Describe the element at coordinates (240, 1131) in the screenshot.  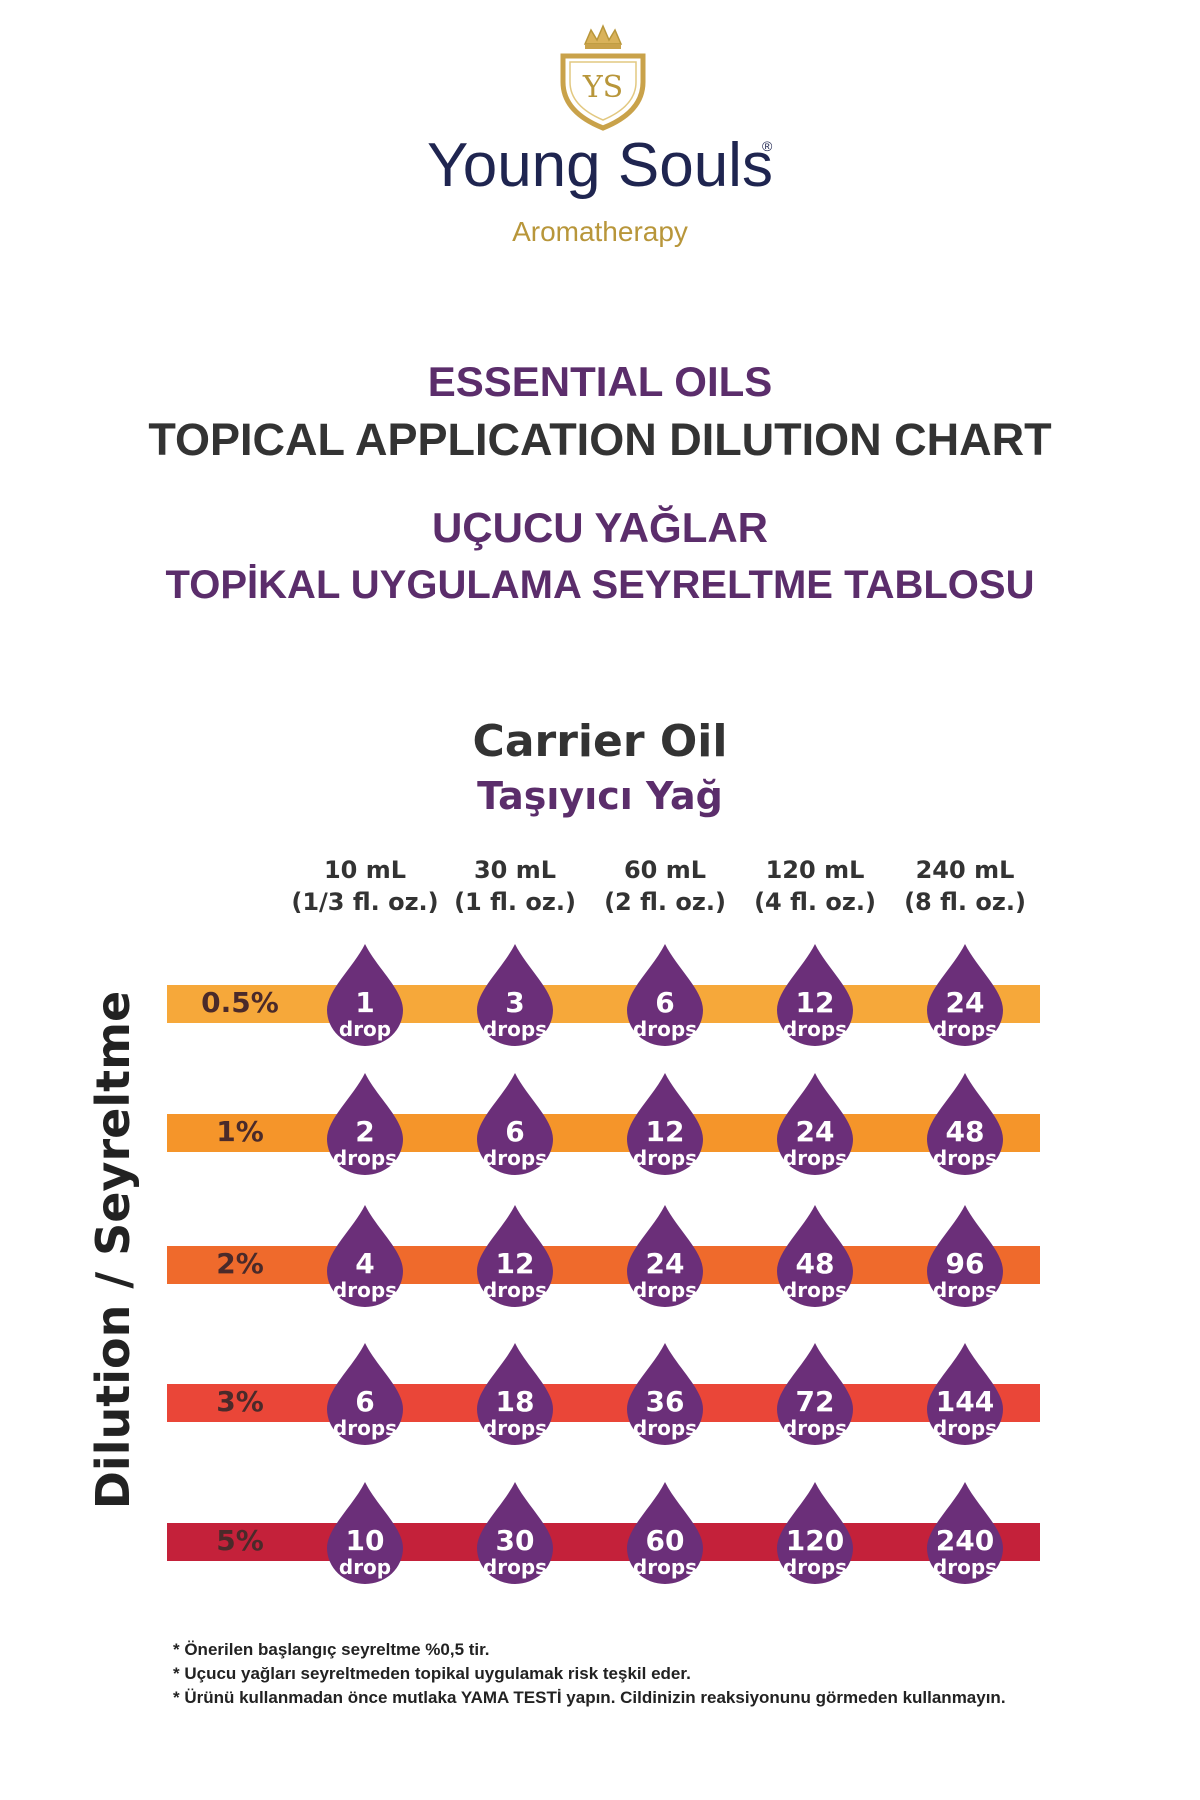
I see `dilution-percent: 1%` at that location.